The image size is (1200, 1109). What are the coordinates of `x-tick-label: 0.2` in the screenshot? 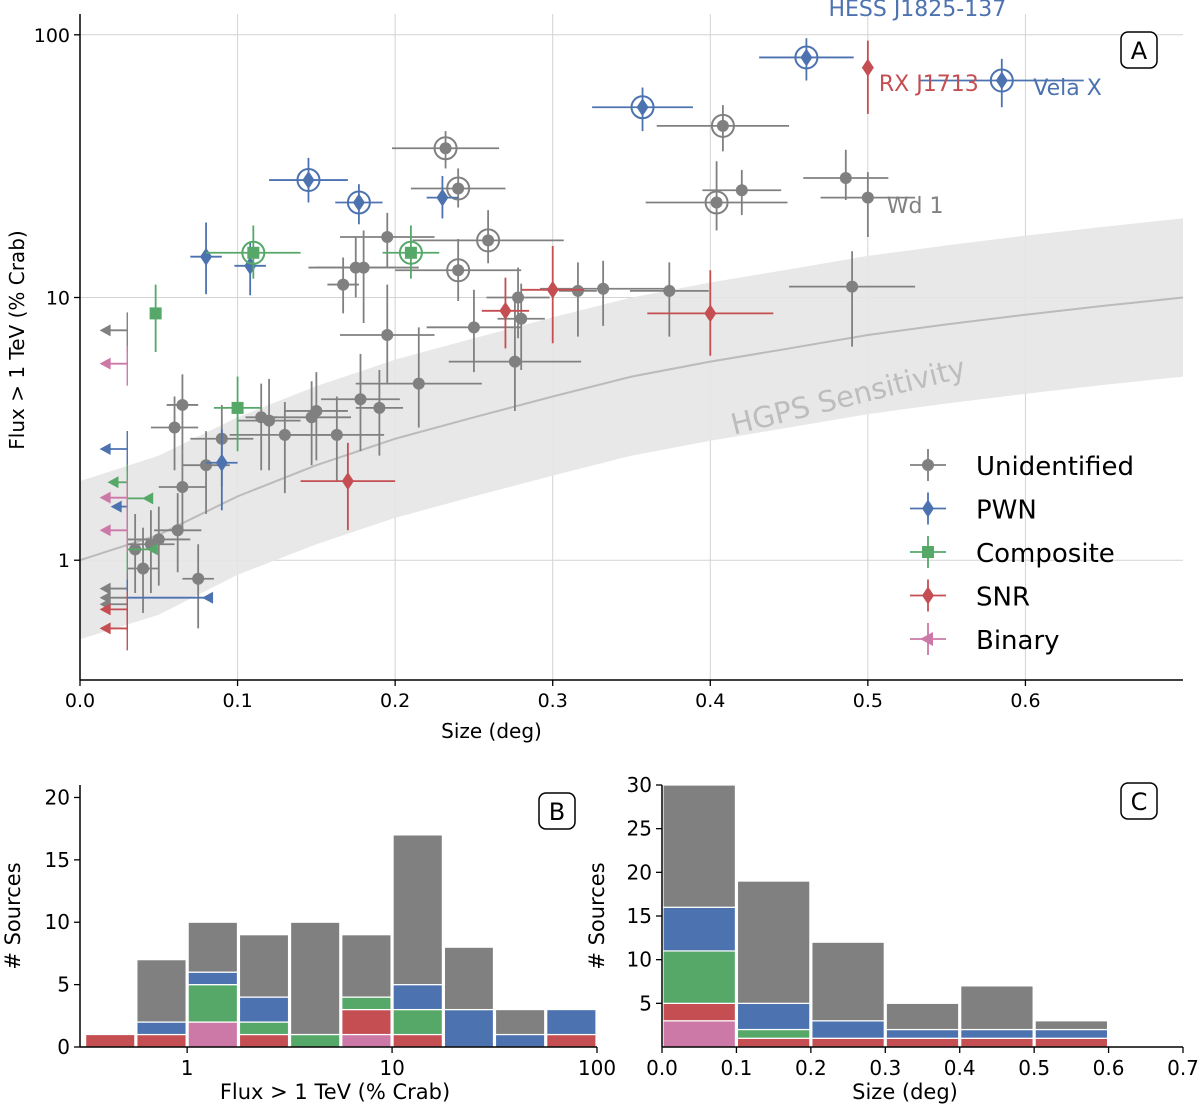 It's located at (811, 1068).